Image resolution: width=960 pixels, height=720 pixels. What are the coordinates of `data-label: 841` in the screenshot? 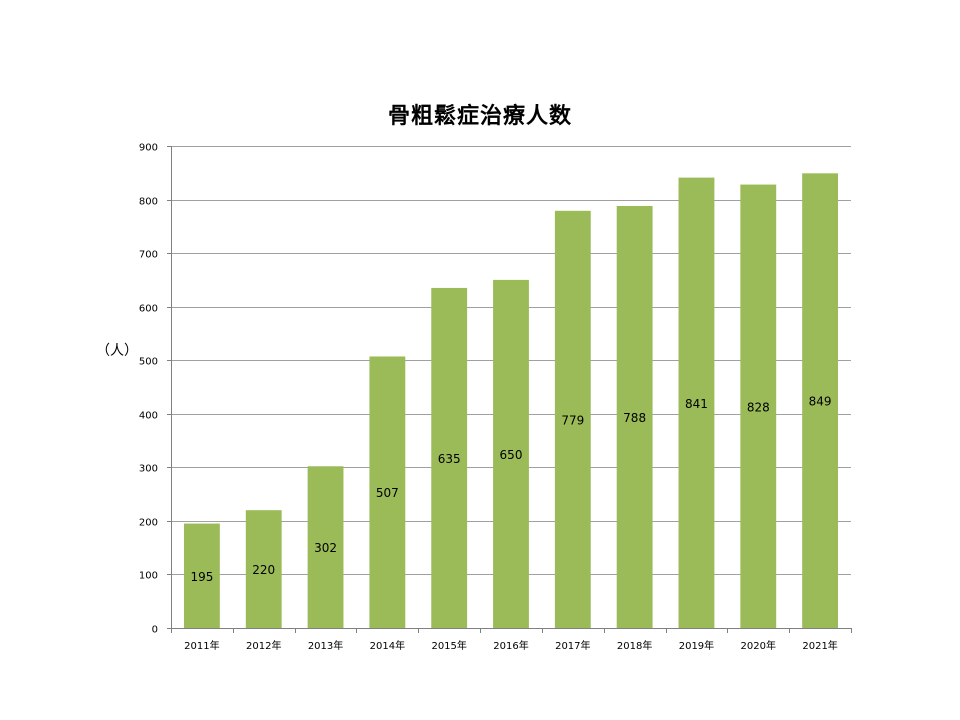 It's located at (696, 404).